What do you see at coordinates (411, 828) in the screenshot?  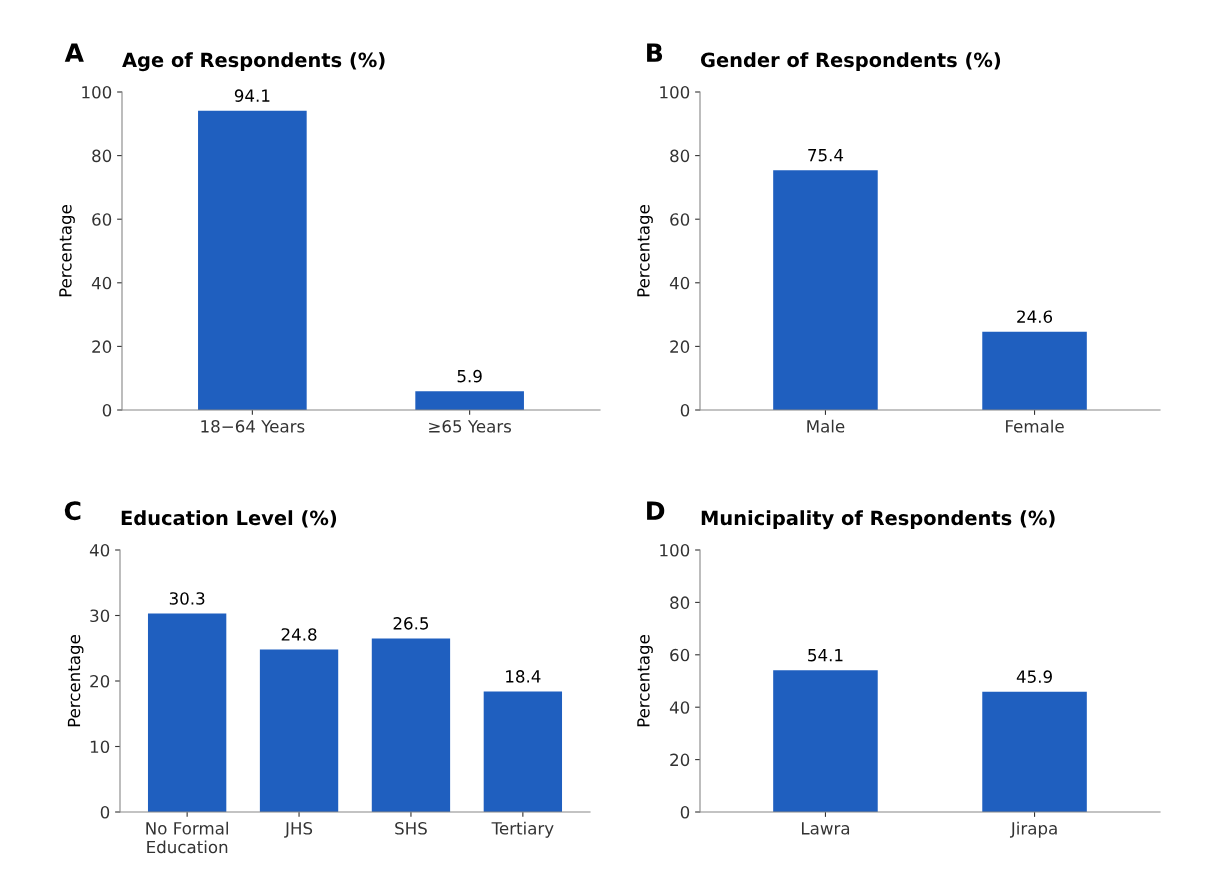 I see `x-tick-label: SHS` at bounding box center [411, 828].